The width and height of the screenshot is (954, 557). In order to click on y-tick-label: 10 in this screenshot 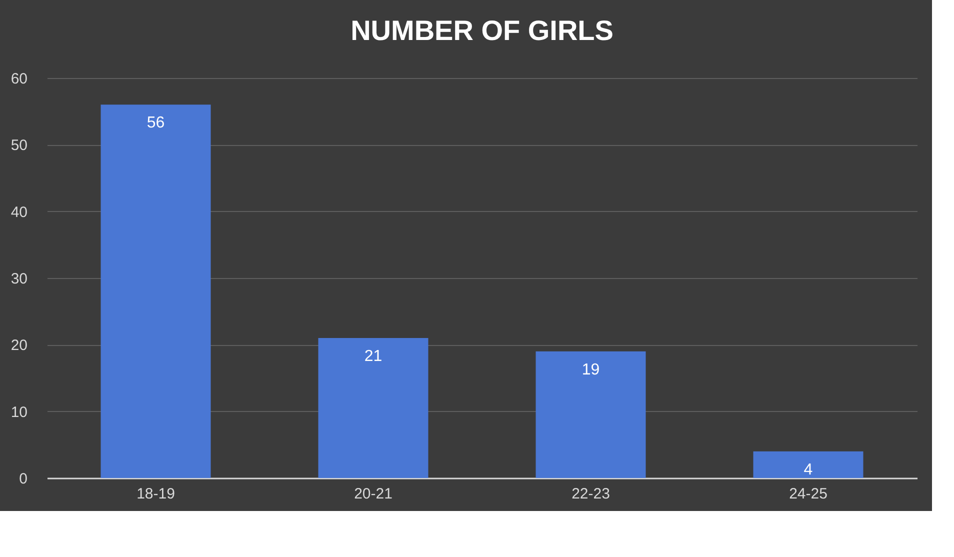, I will do `click(19, 412)`.